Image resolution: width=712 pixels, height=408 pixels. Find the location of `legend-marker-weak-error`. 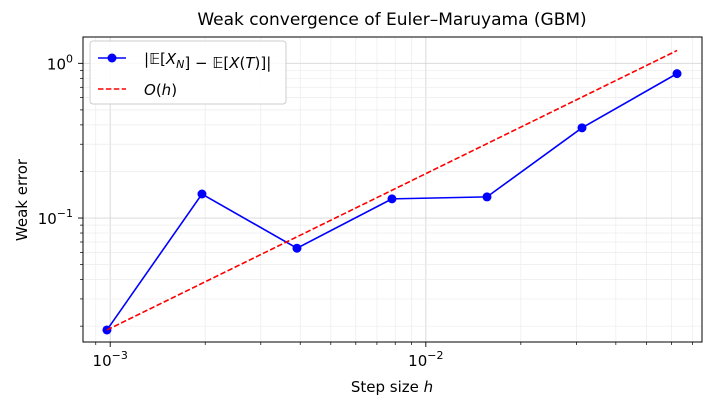

legend-marker-weak-error is located at coordinates (112, 58).